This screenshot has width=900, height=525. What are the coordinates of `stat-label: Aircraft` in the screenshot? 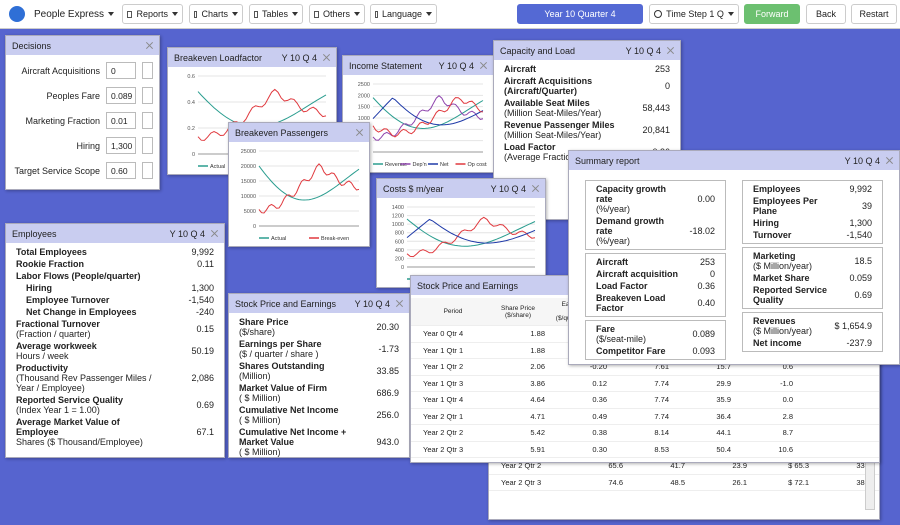 It's located at (612, 262).